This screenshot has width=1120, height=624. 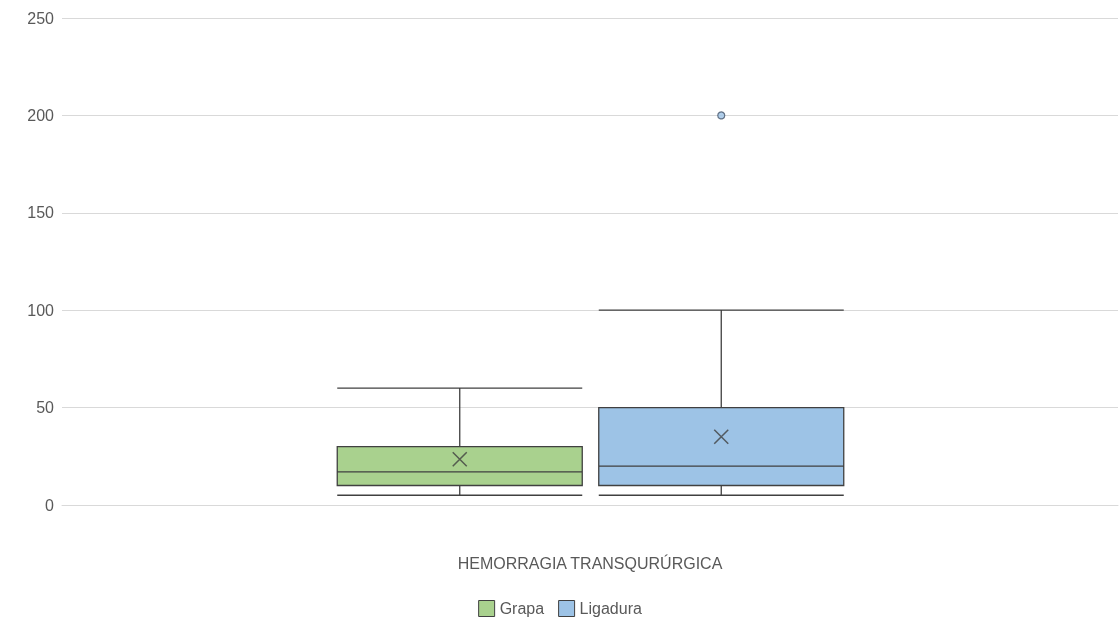 I want to click on y-tick-label: 200, so click(x=41, y=115).